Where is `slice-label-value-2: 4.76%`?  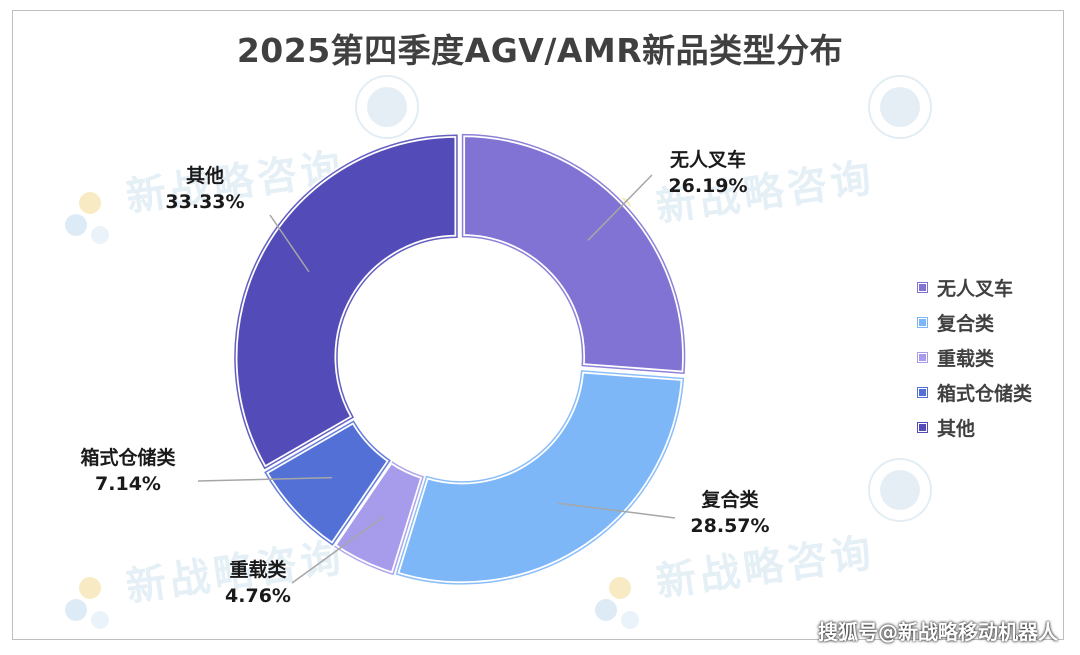 slice-label-value-2: 4.76% is located at coordinates (258, 596).